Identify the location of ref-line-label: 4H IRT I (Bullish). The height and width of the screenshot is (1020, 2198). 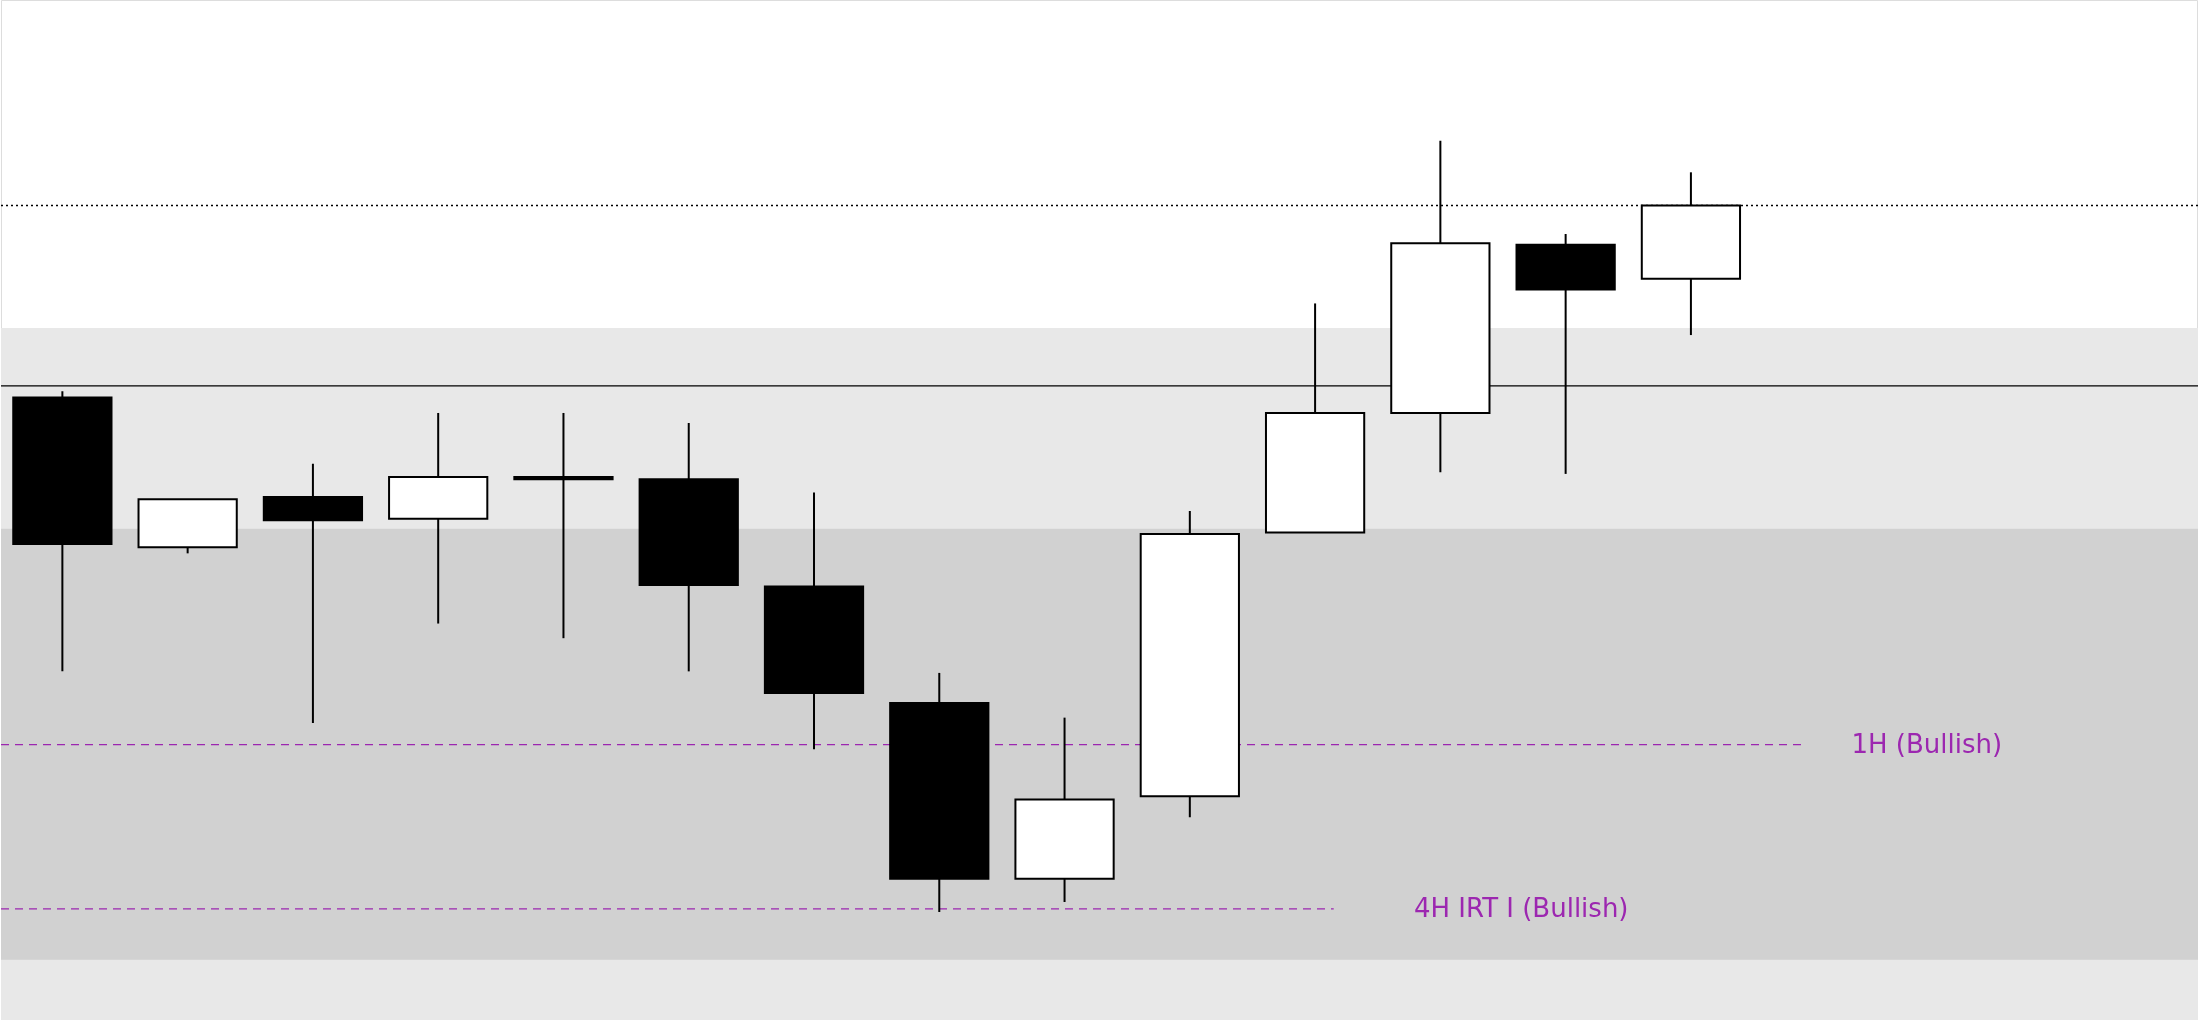
(1521, 907).